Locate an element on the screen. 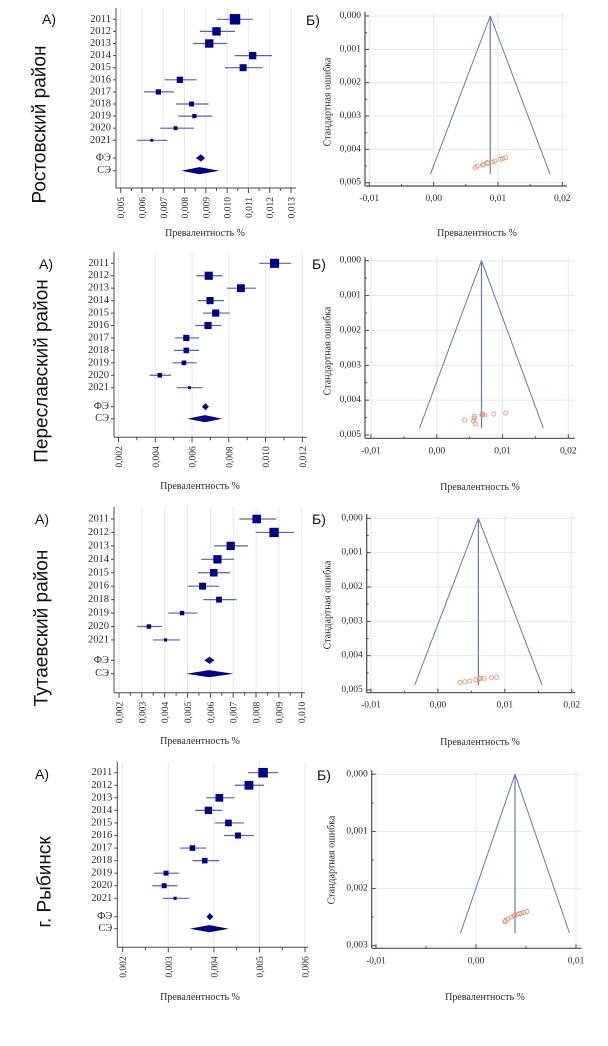 Image resolution: width=608 pixels, height=1046 pixels. study-label: 2014 is located at coordinates (101, 55).